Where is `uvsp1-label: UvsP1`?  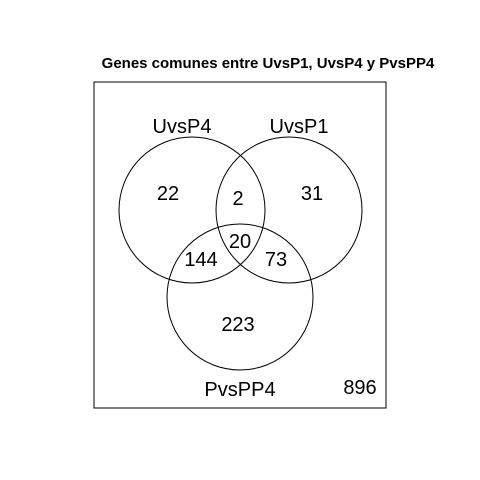
uvsp1-label: UvsP1 is located at coordinates (299, 127).